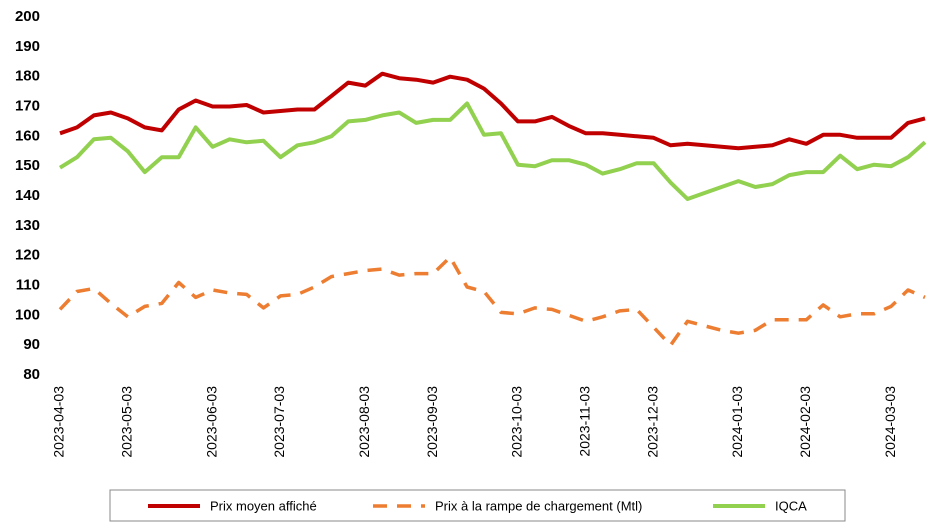 The height and width of the screenshot is (522, 927). What do you see at coordinates (28, 284) in the screenshot?
I see `y-tick-label: 110` at bounding box center [28, 284].